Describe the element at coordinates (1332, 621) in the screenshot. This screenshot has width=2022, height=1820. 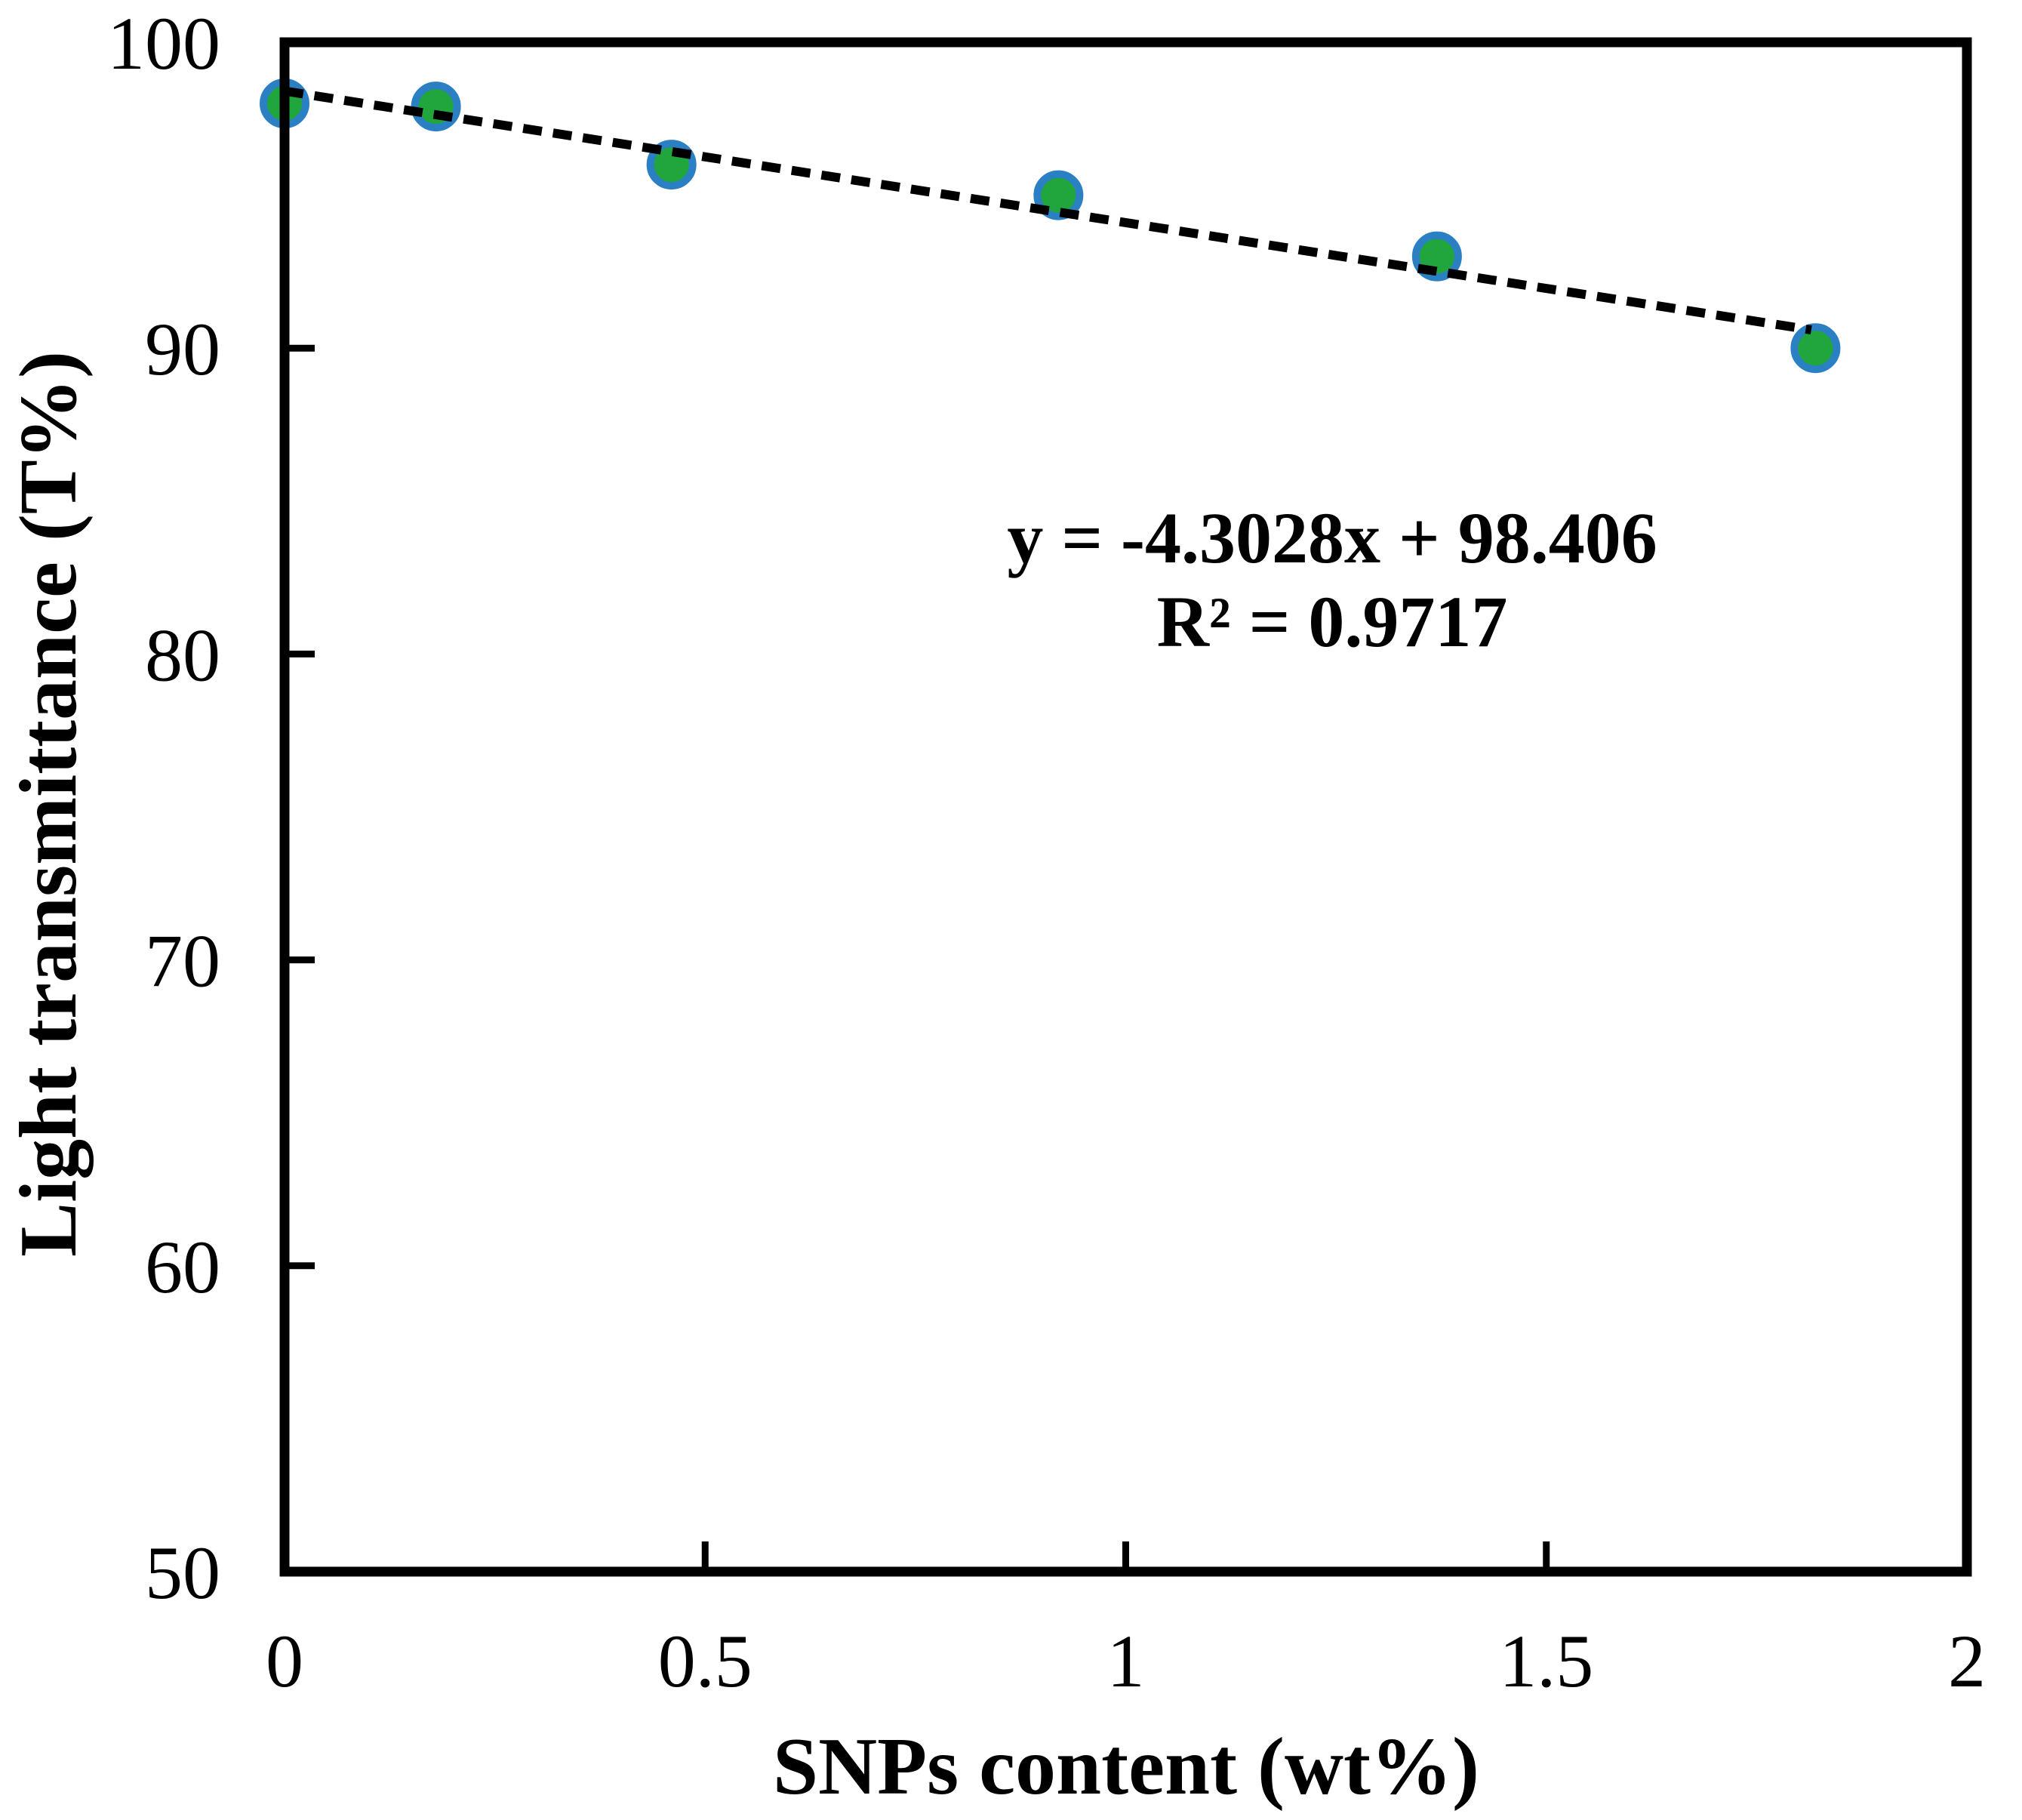
I see `r-squared-label: R² = 0.9717` at that location.